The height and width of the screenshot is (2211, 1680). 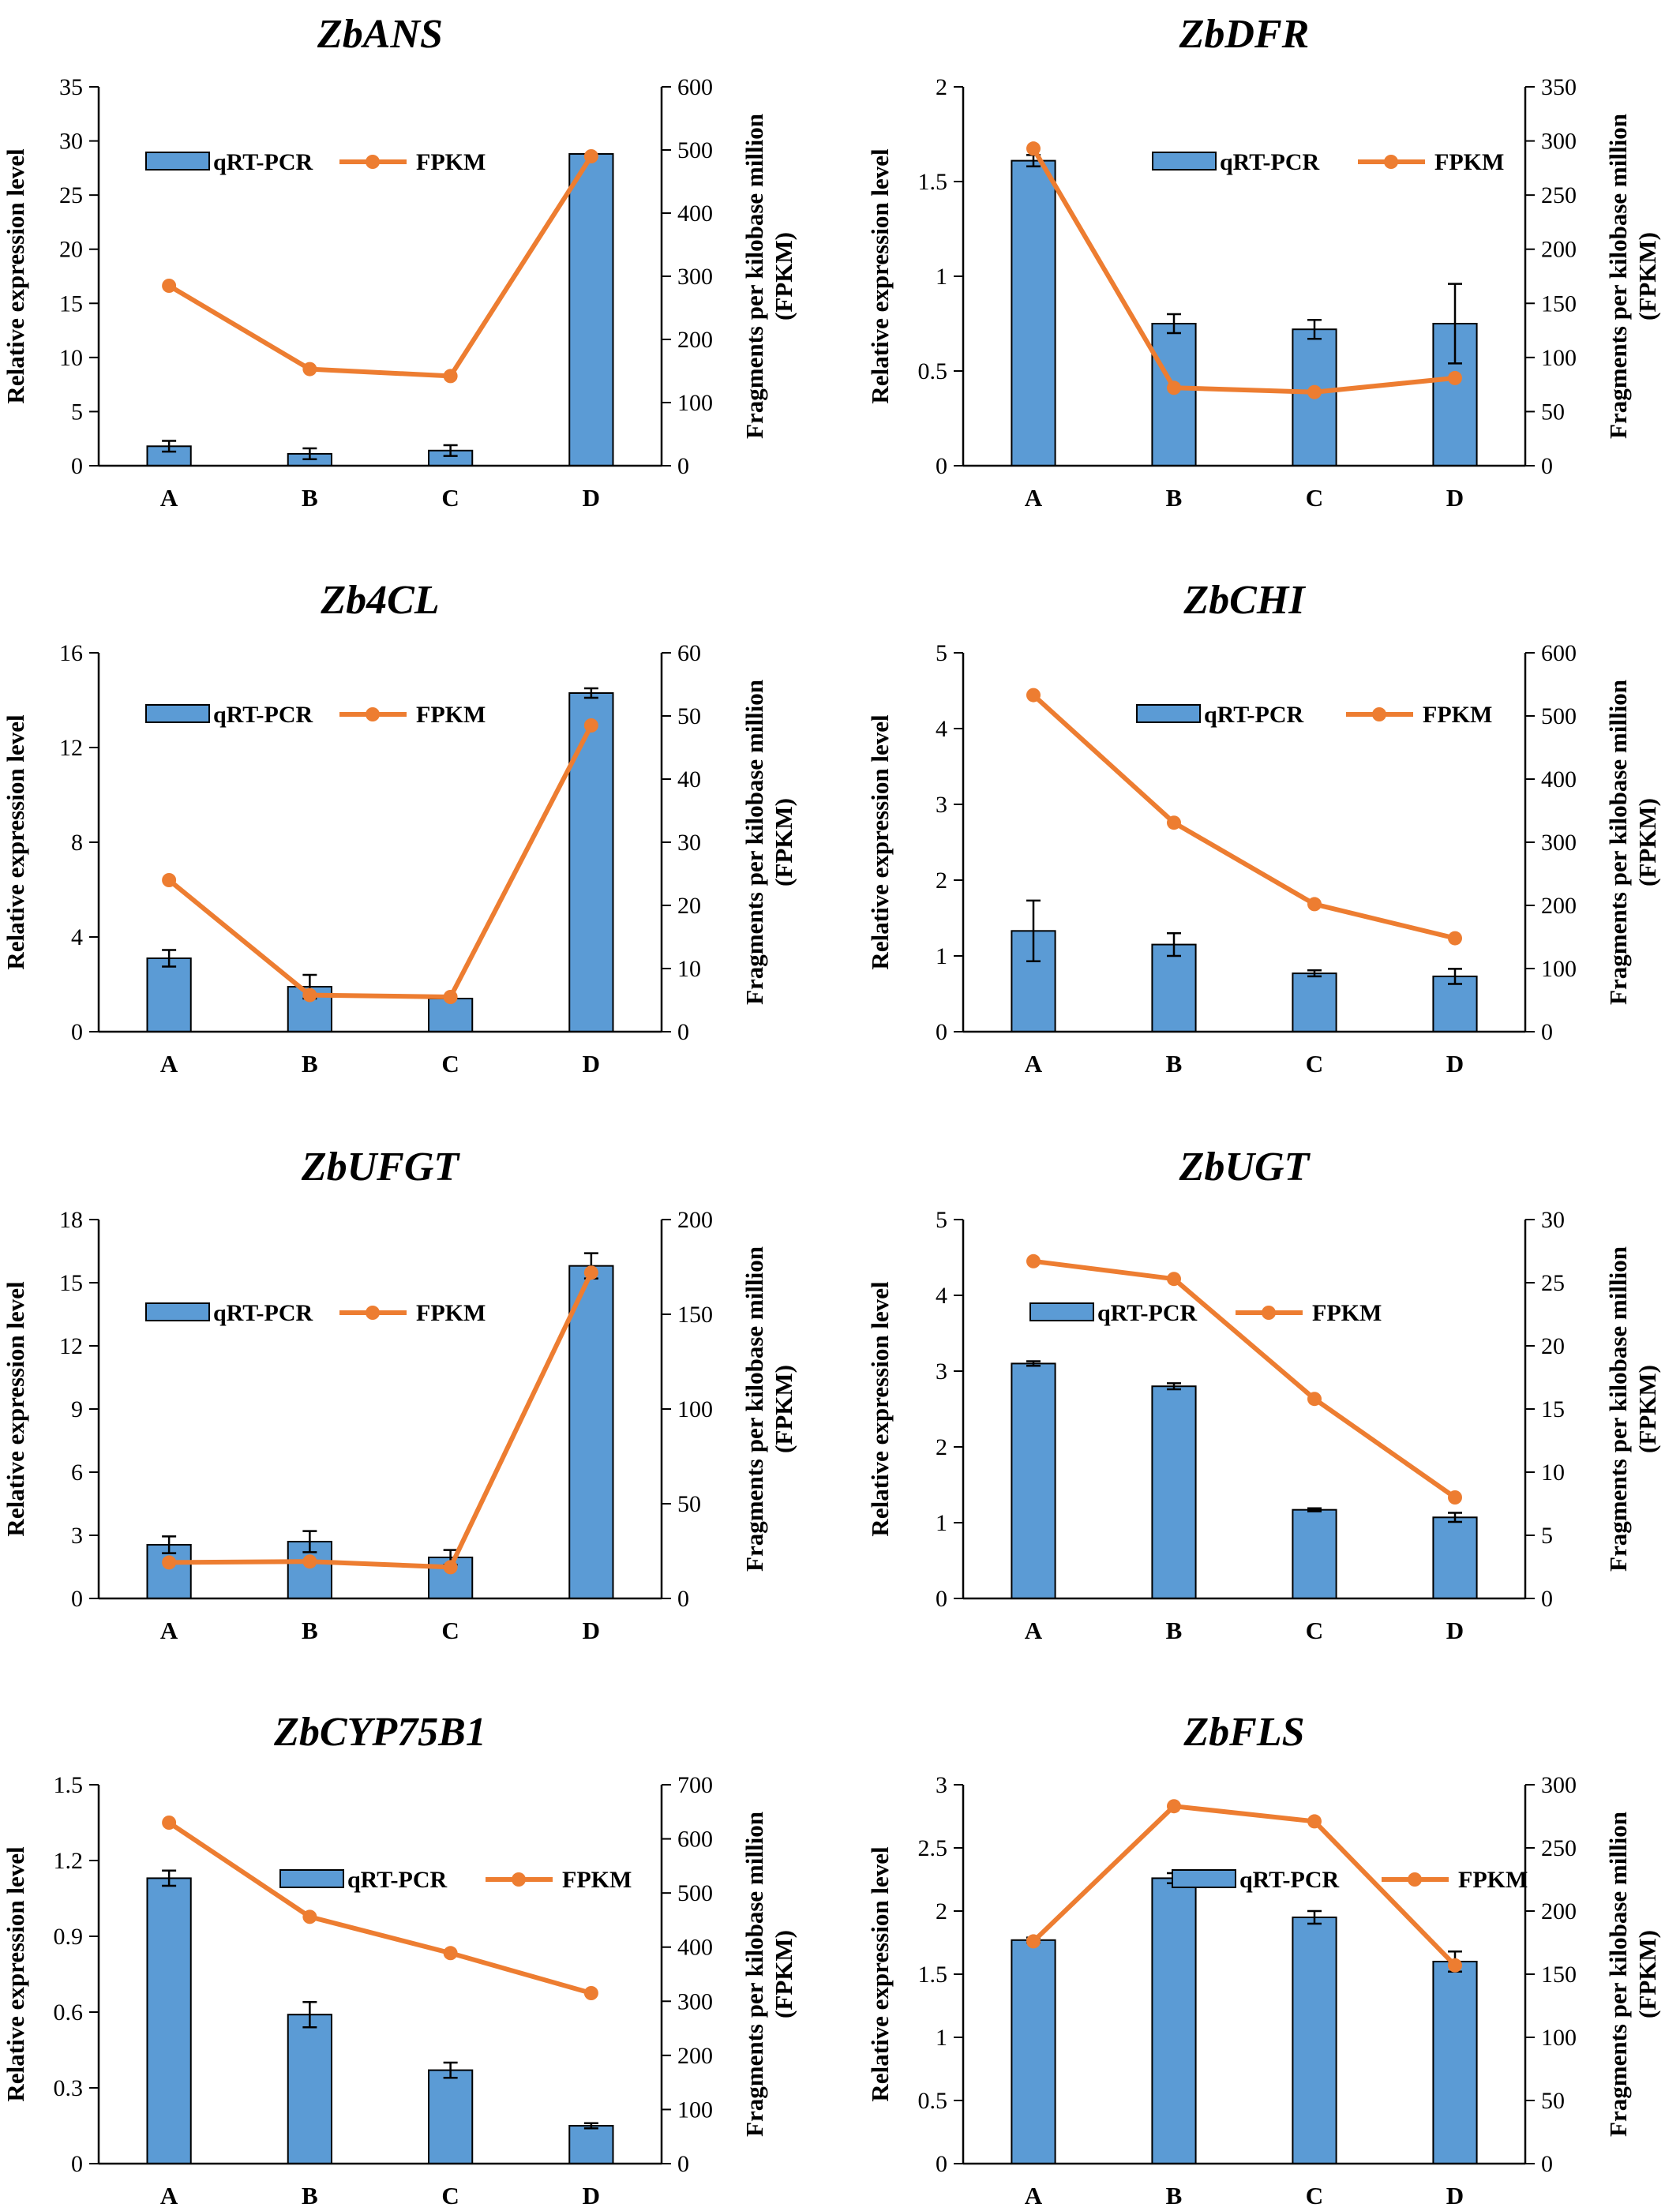 What do you see at coordinates (933, 1975) in the screenshot?
I see `y-tick-label: 1.5` at bounding box center [933, 1975].